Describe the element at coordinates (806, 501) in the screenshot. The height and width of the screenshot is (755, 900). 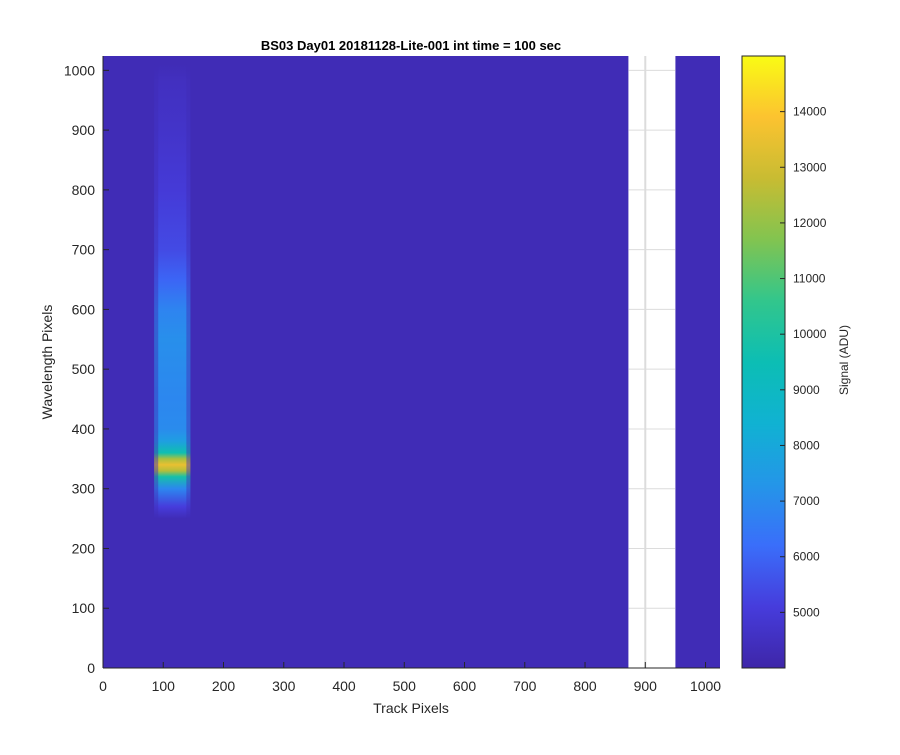
I see `colorbar-tick-label: 7000` at that location.